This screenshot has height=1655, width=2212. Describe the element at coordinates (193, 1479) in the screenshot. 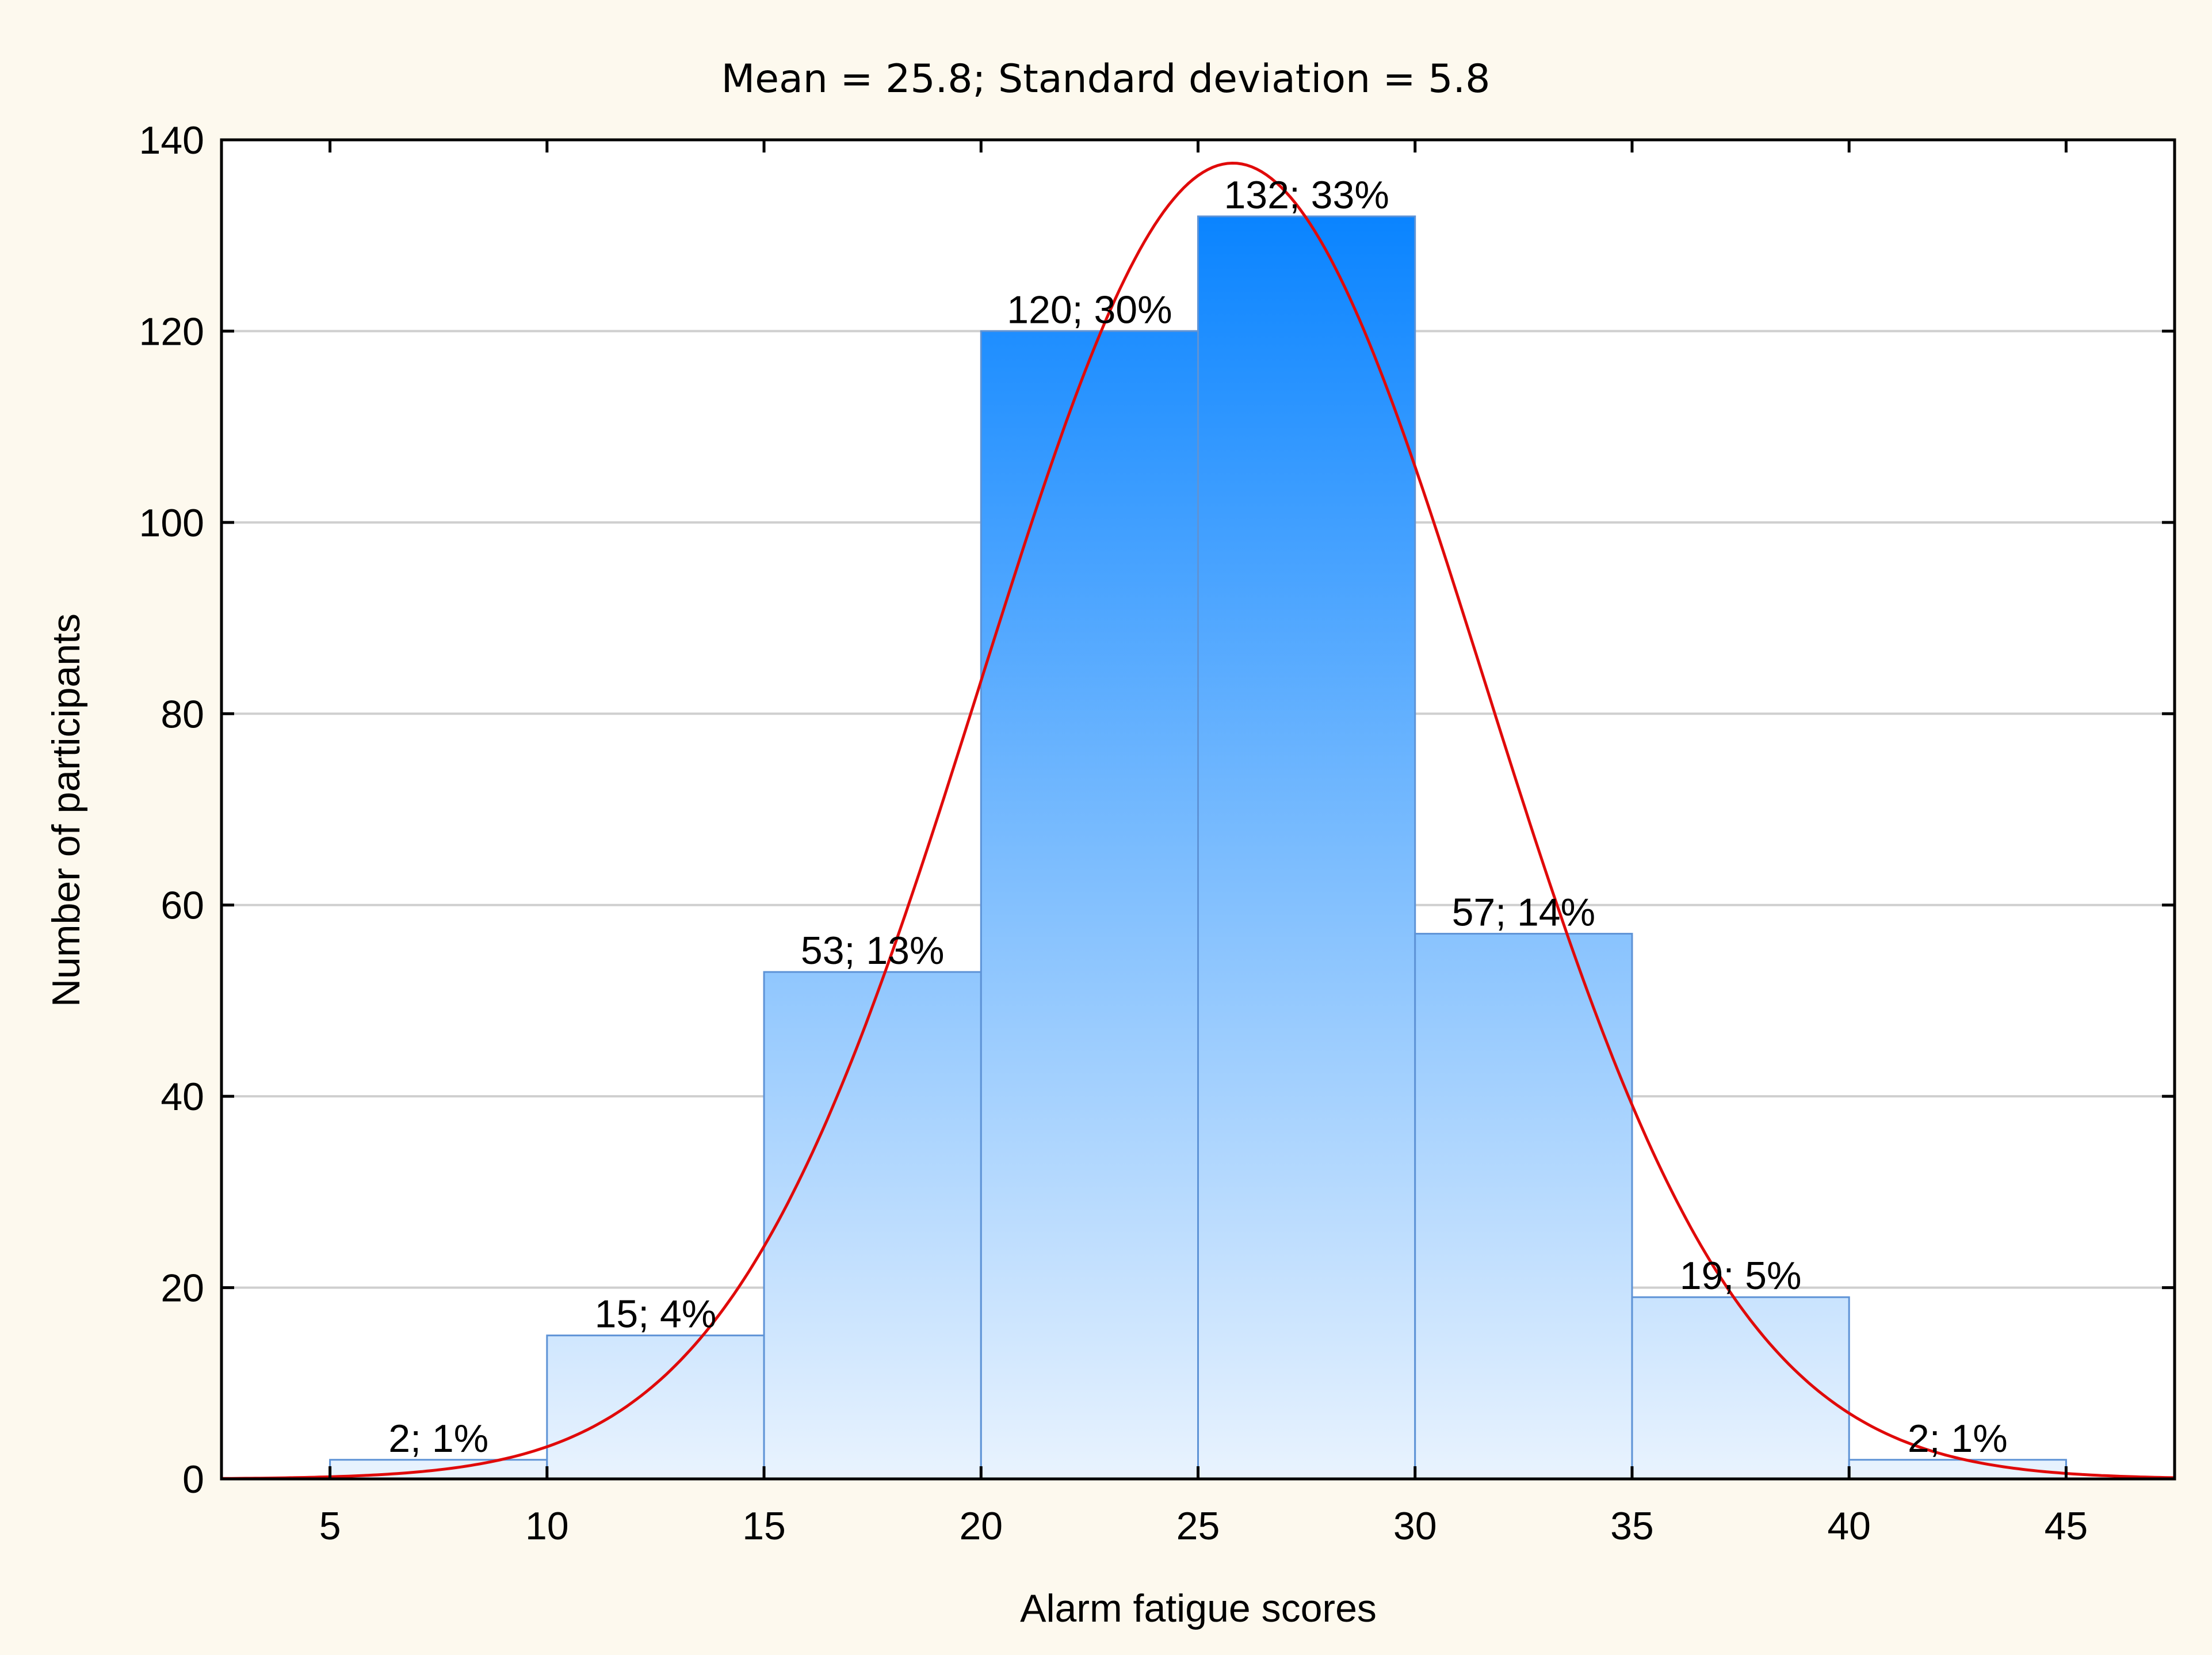

I see `y-tick-label-0: 0` at that location.